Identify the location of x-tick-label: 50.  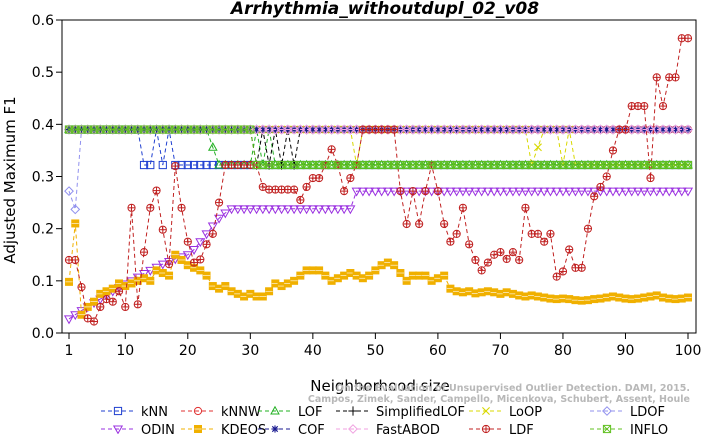
(375, 351).